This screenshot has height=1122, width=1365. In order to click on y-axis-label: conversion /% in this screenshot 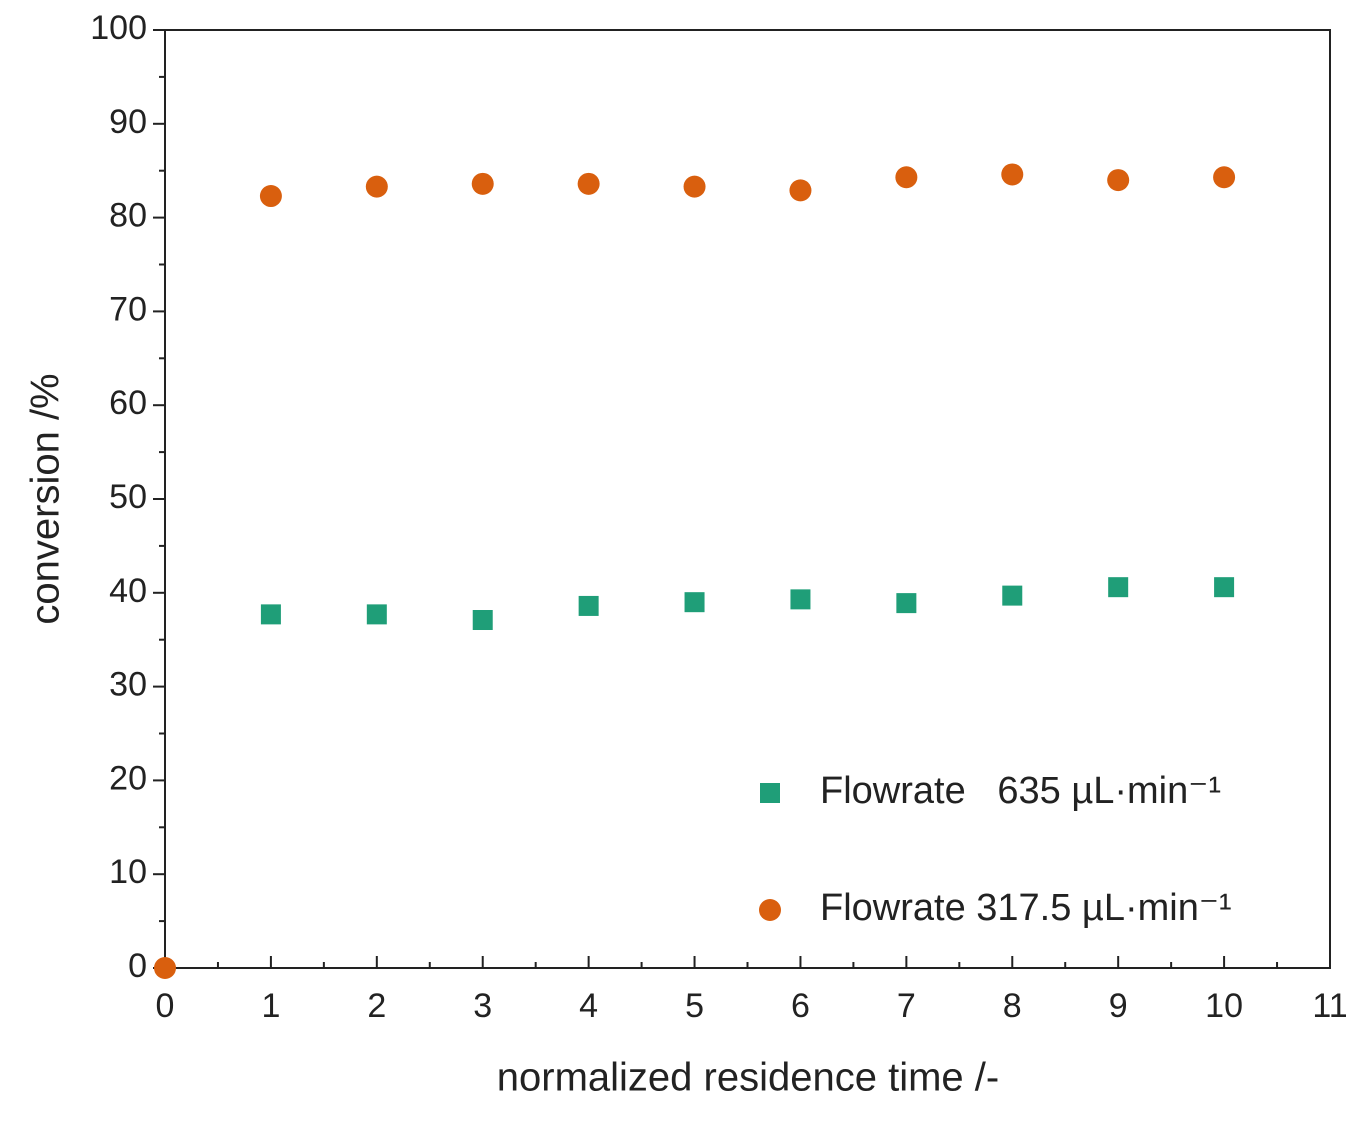, I will do `click(46, 498)`.